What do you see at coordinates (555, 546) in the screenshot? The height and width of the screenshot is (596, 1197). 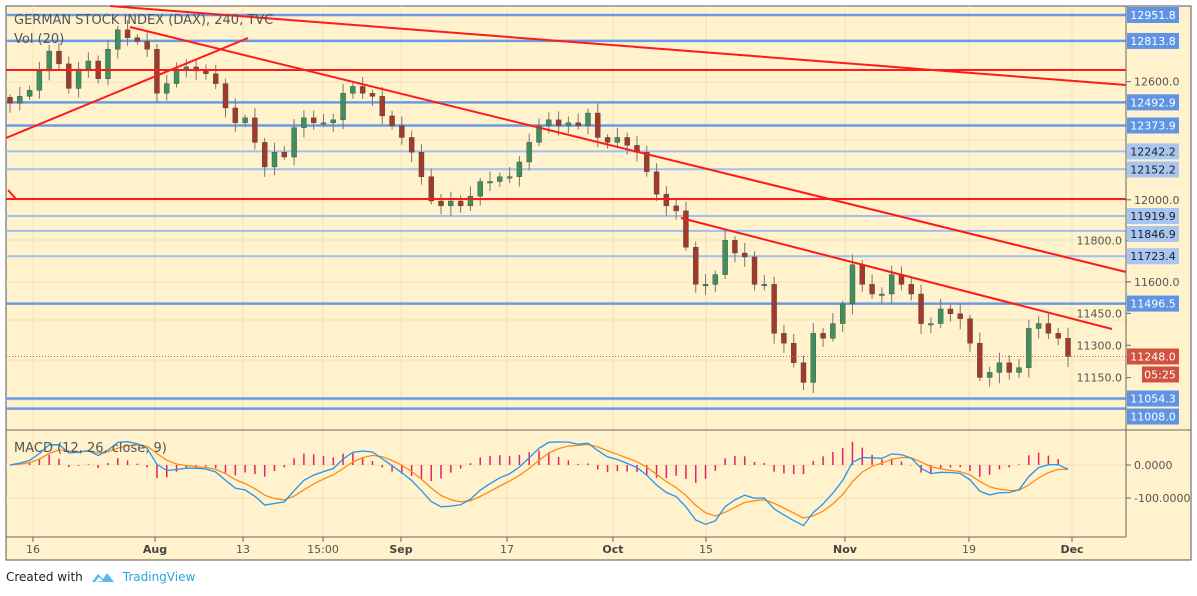 I see `time-axis: 16 Aug 13 15:00 Sep 17 Oct 15 Nov 19 Dec` at bounding box center [555, 546].